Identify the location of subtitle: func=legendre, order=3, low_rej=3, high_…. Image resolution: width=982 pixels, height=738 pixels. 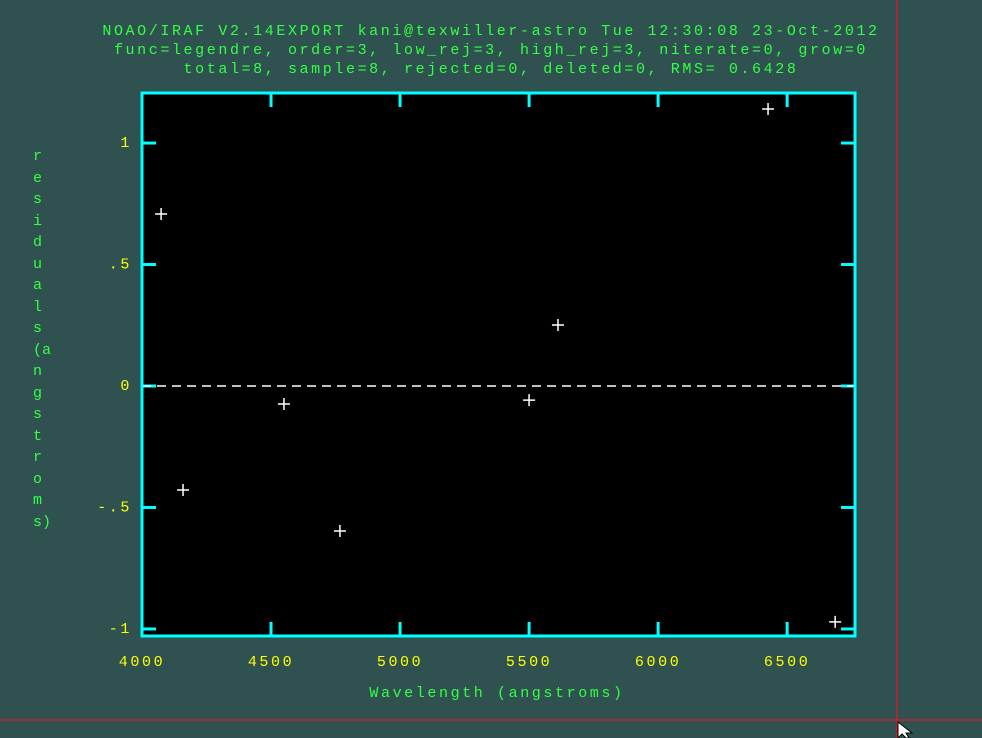
(491, 50).